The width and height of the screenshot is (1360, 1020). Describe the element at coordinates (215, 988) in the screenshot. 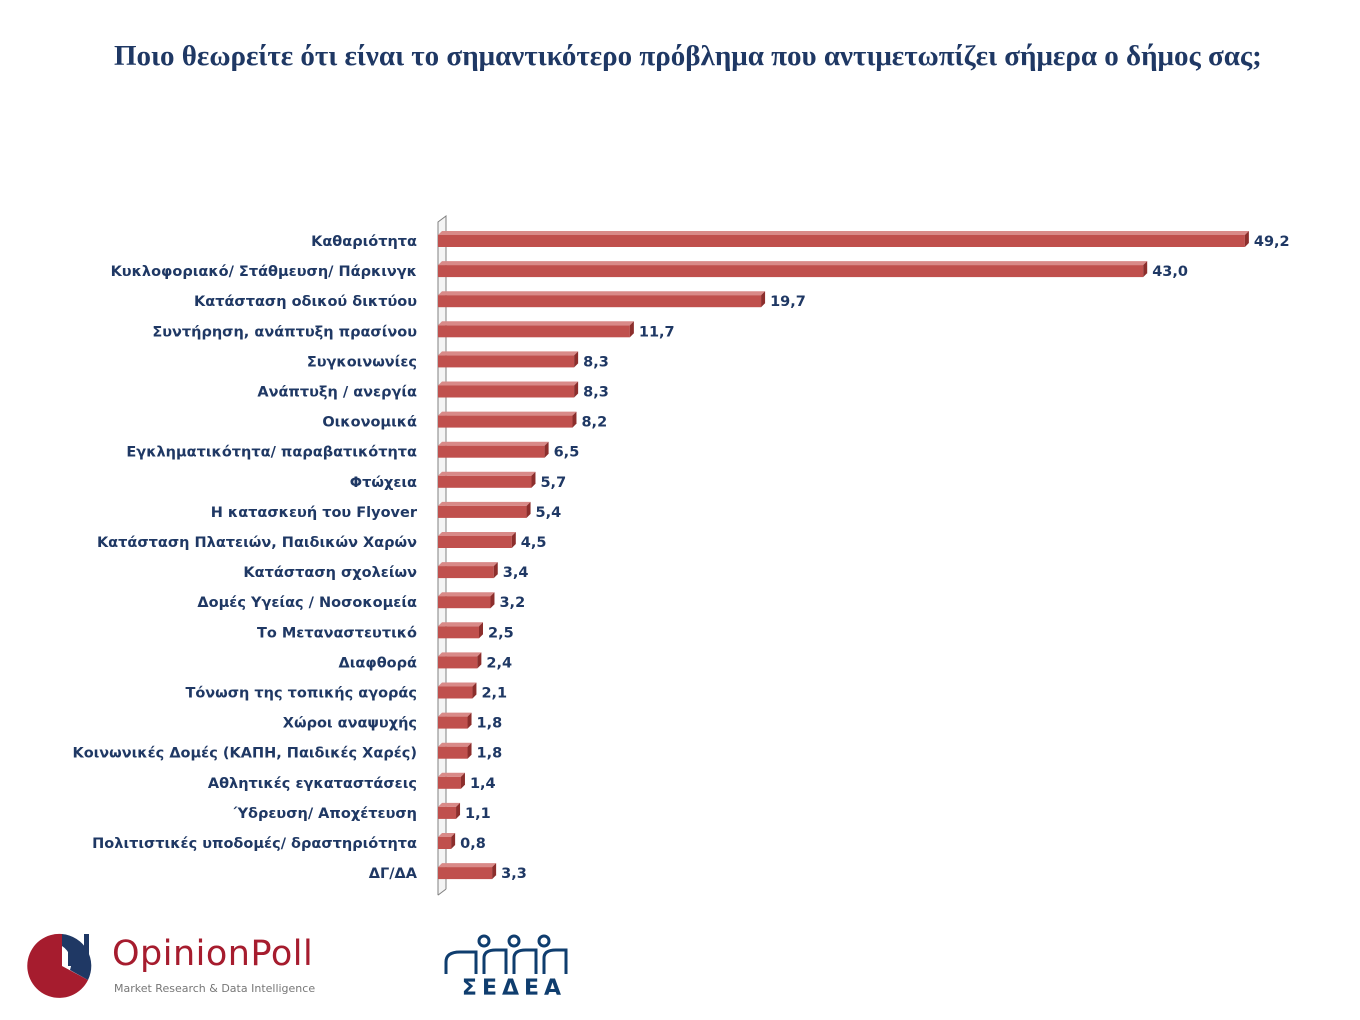

I see `opinionpoll-logo-tagline: Market Research & Data Intelligence` at that location.